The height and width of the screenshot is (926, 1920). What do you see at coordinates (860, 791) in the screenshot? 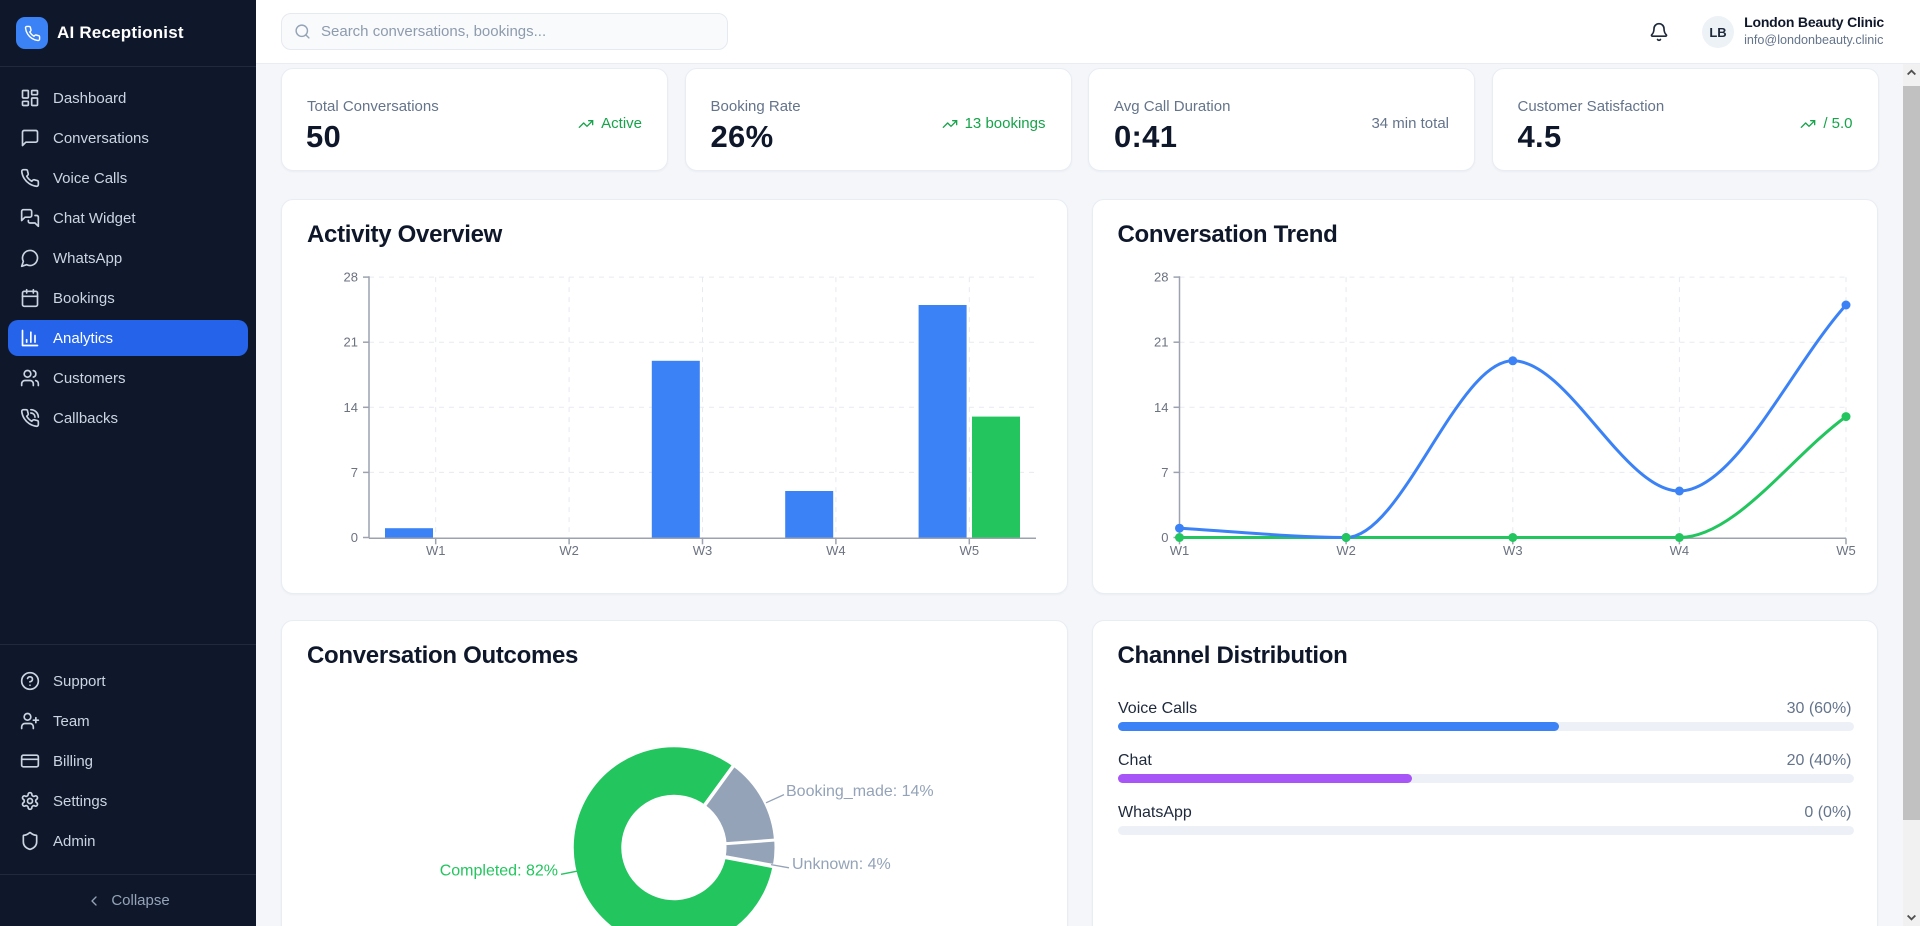
I see `svg-text: Booking_made: 14%` at bounding box center [860, 791].